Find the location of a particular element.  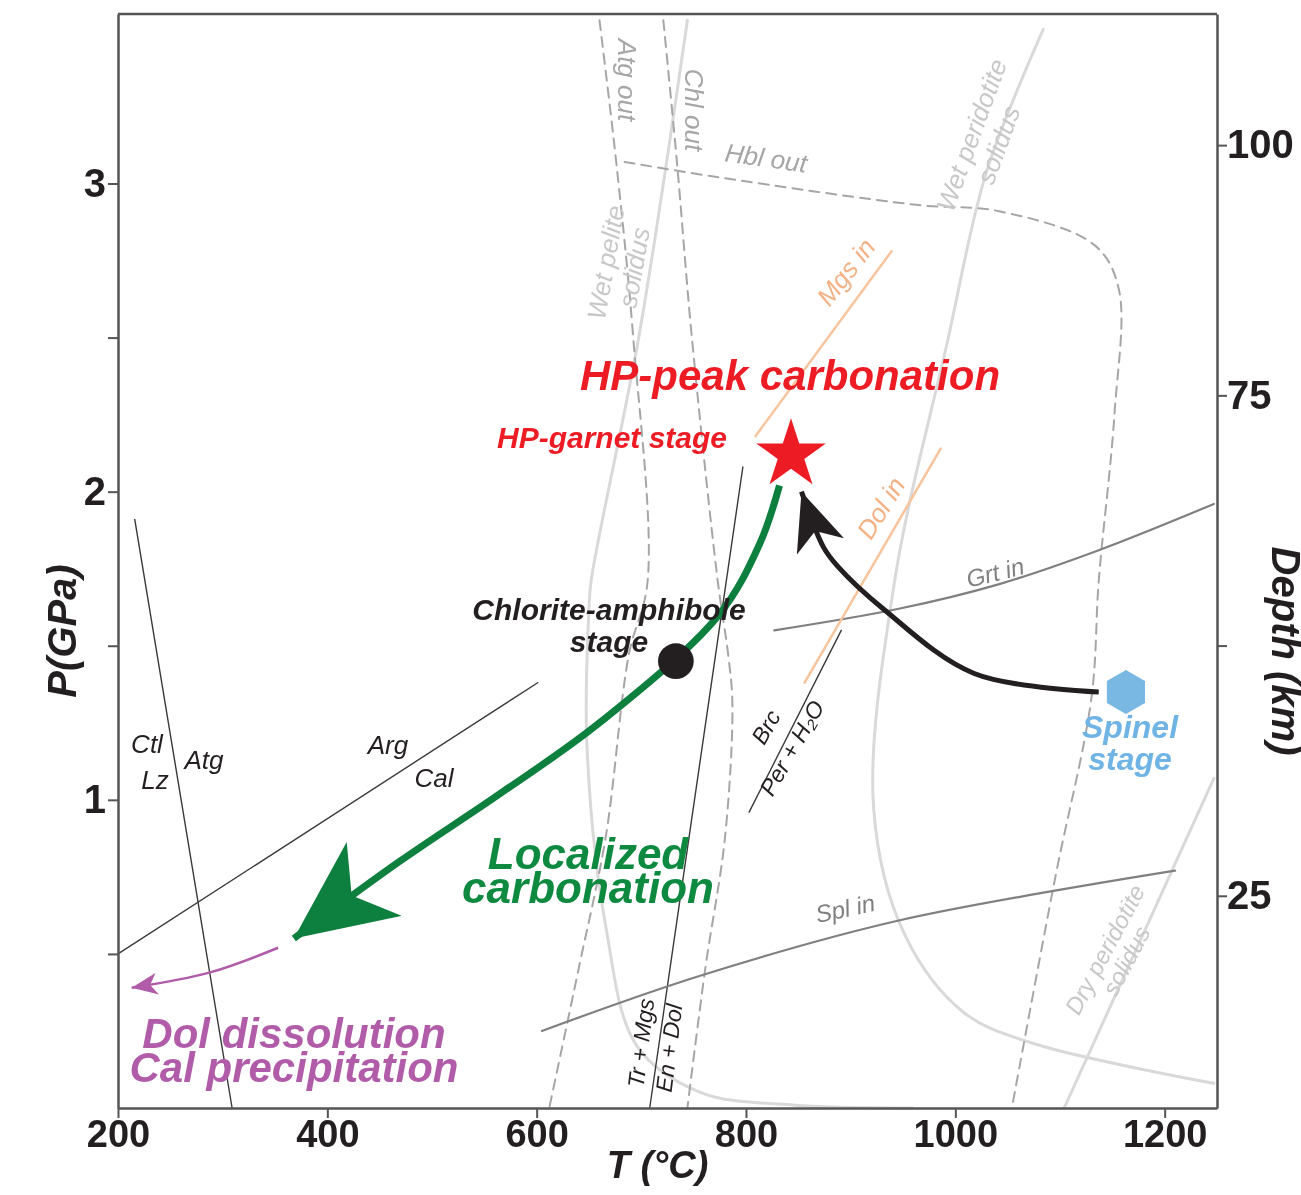

annotation: HP-garnet stage is located at coordinates (612, 437).